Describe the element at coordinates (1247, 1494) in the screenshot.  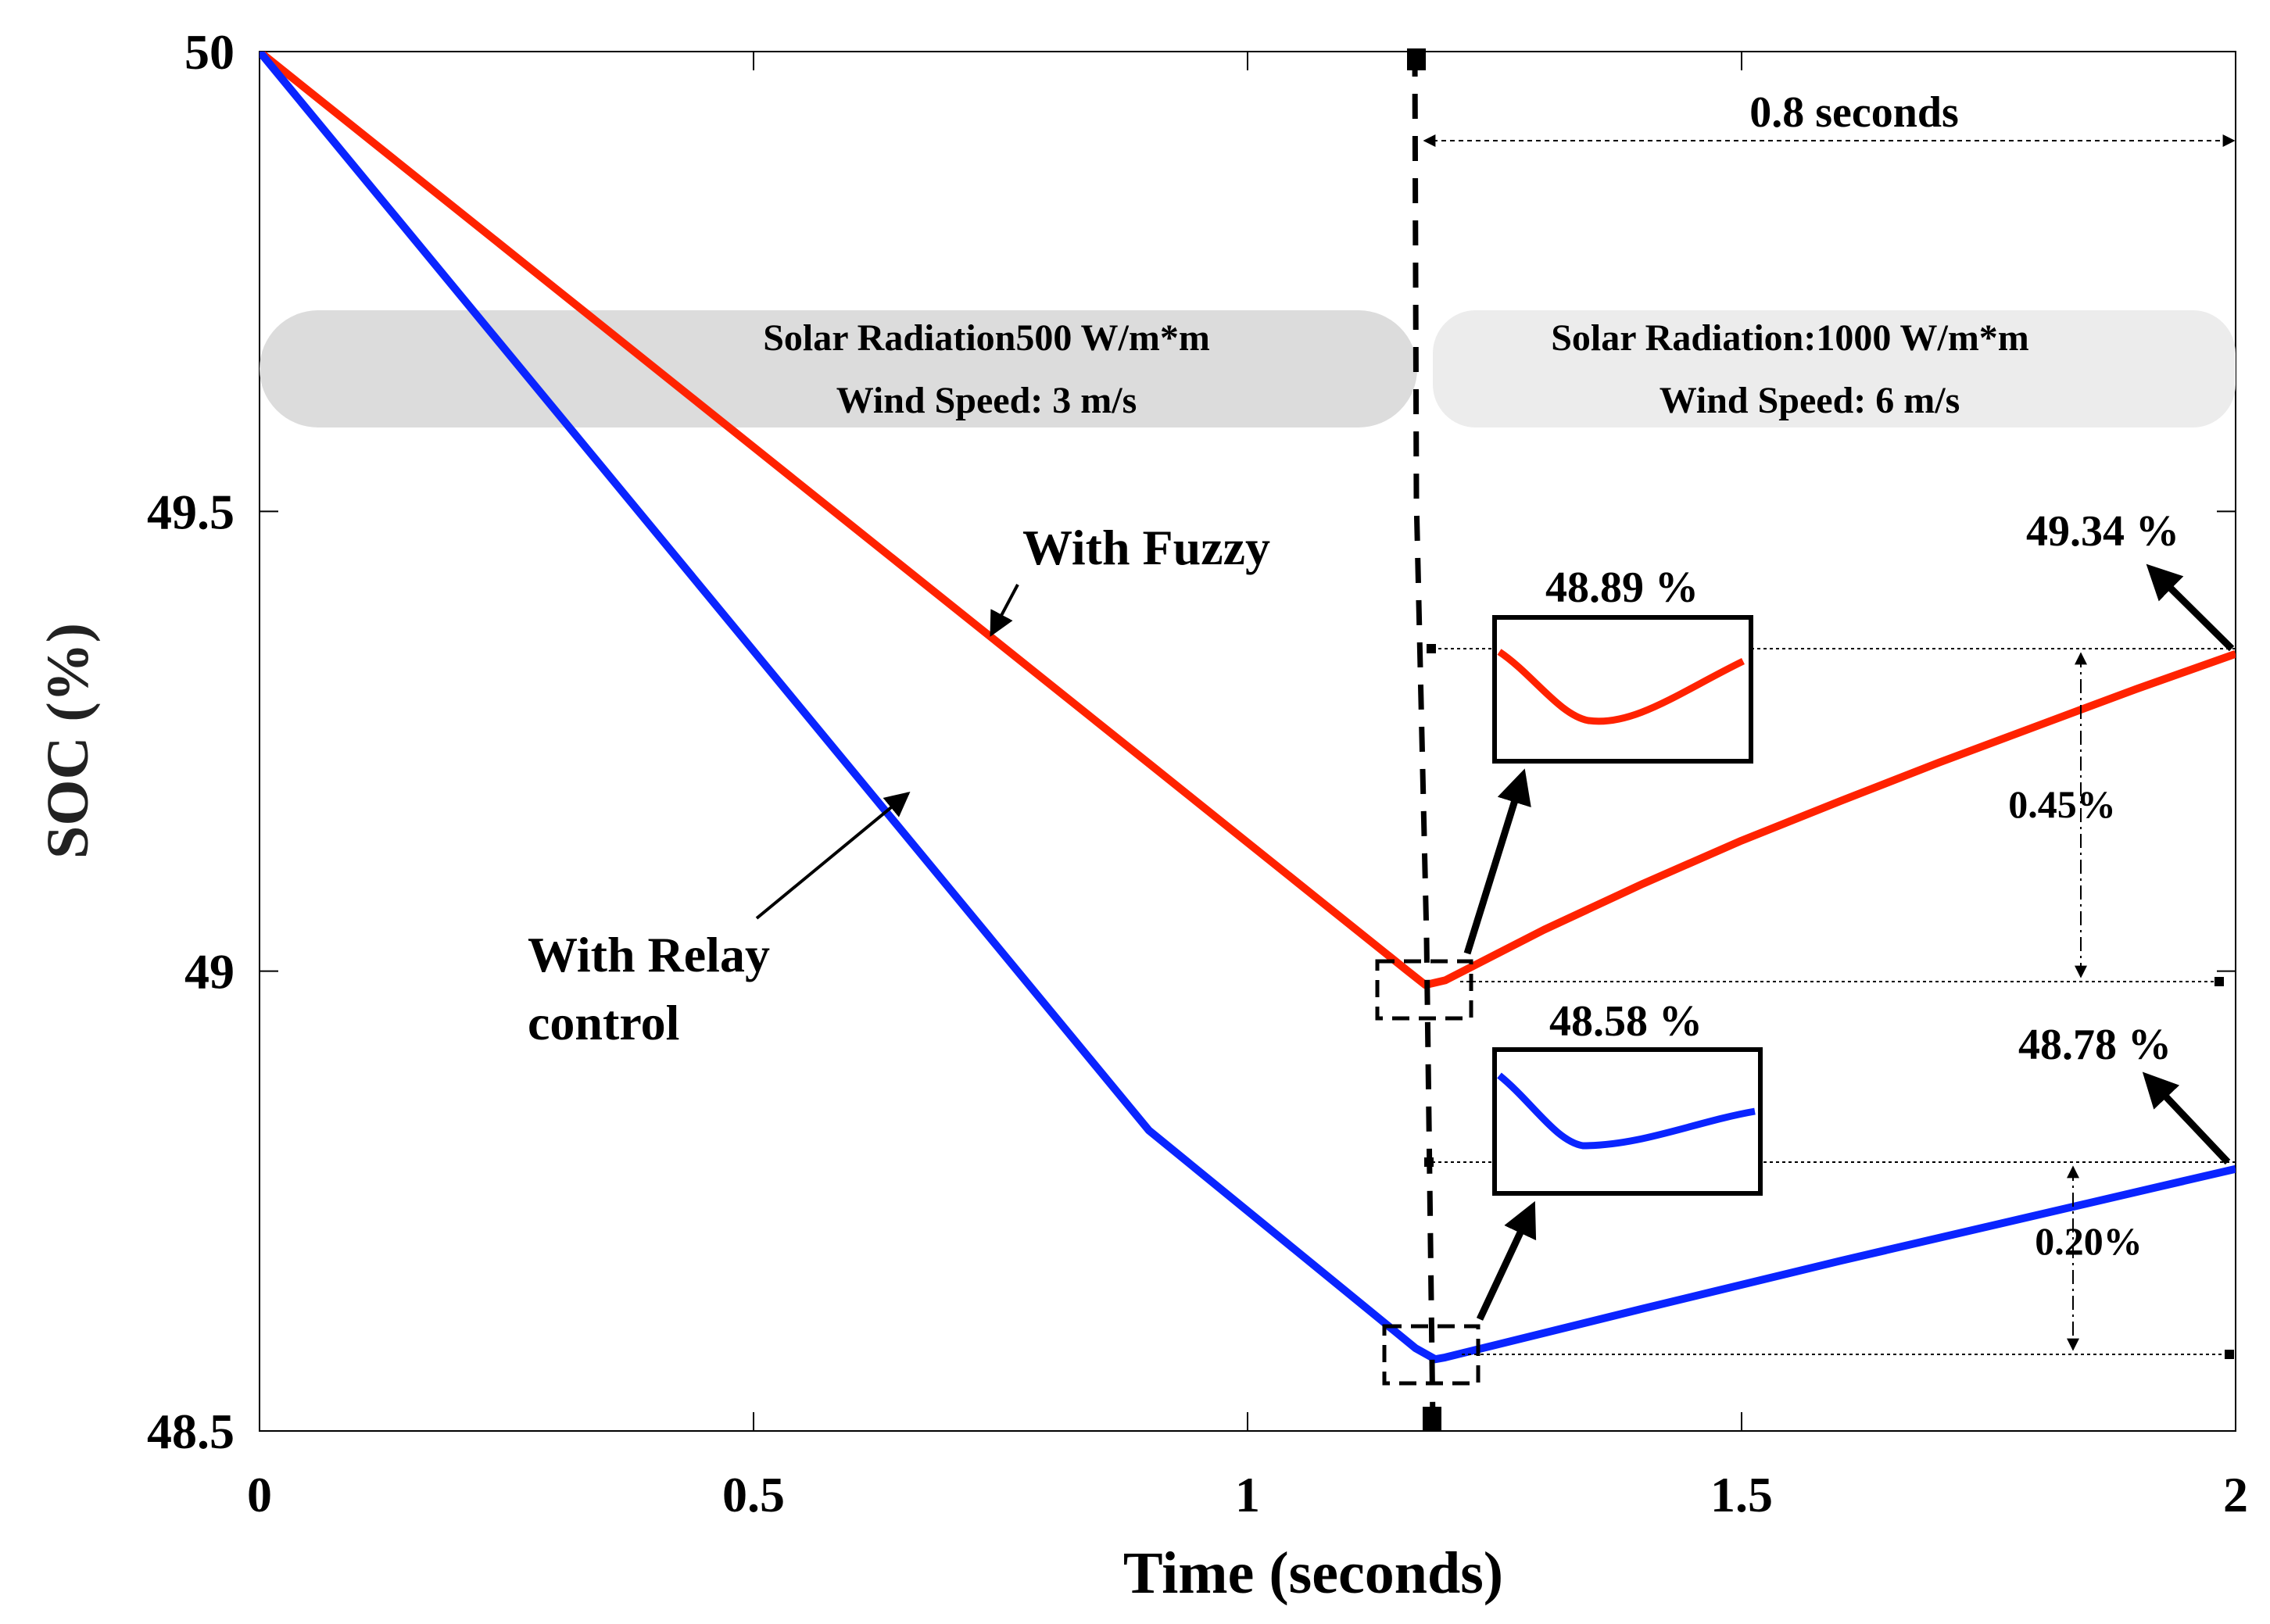
I see `x-tick-label: 1` at that location.